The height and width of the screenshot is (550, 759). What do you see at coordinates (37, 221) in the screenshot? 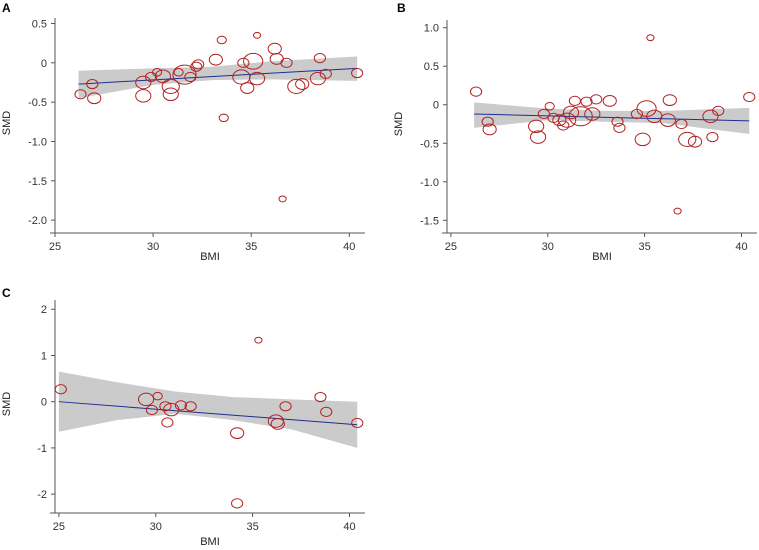
I see `y-tick-label: -2.0` at bounding box center [37, 221].